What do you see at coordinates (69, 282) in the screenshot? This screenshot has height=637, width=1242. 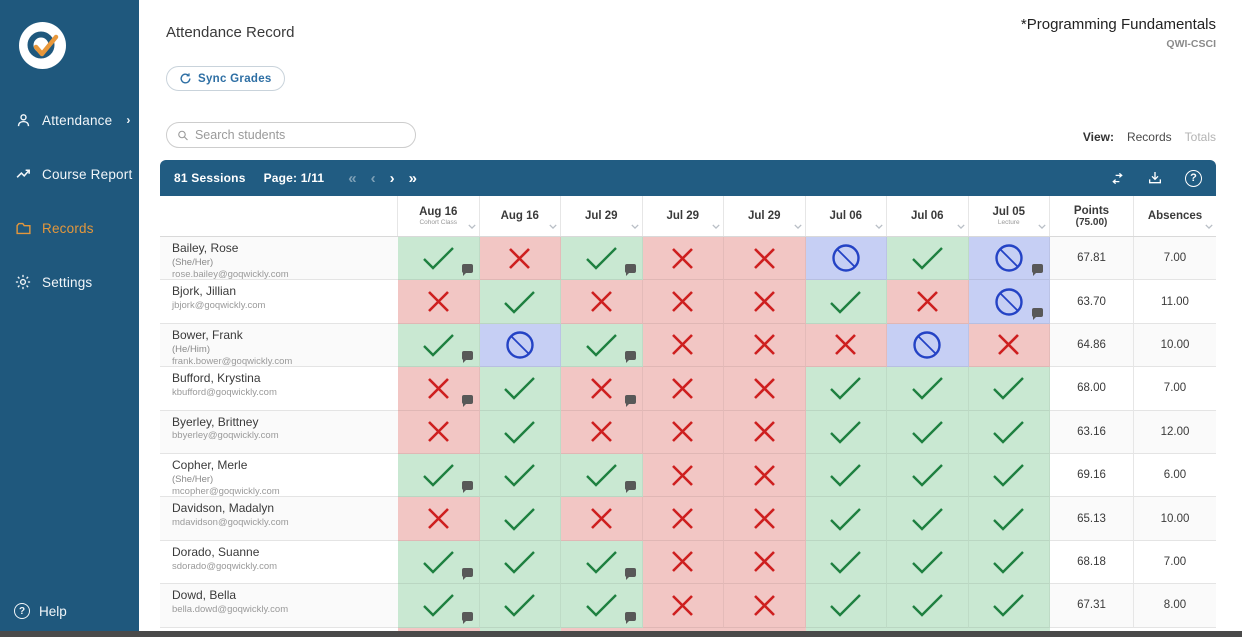 I see `sidebar-item-settings: Settings` at bounding box center [69, 282].